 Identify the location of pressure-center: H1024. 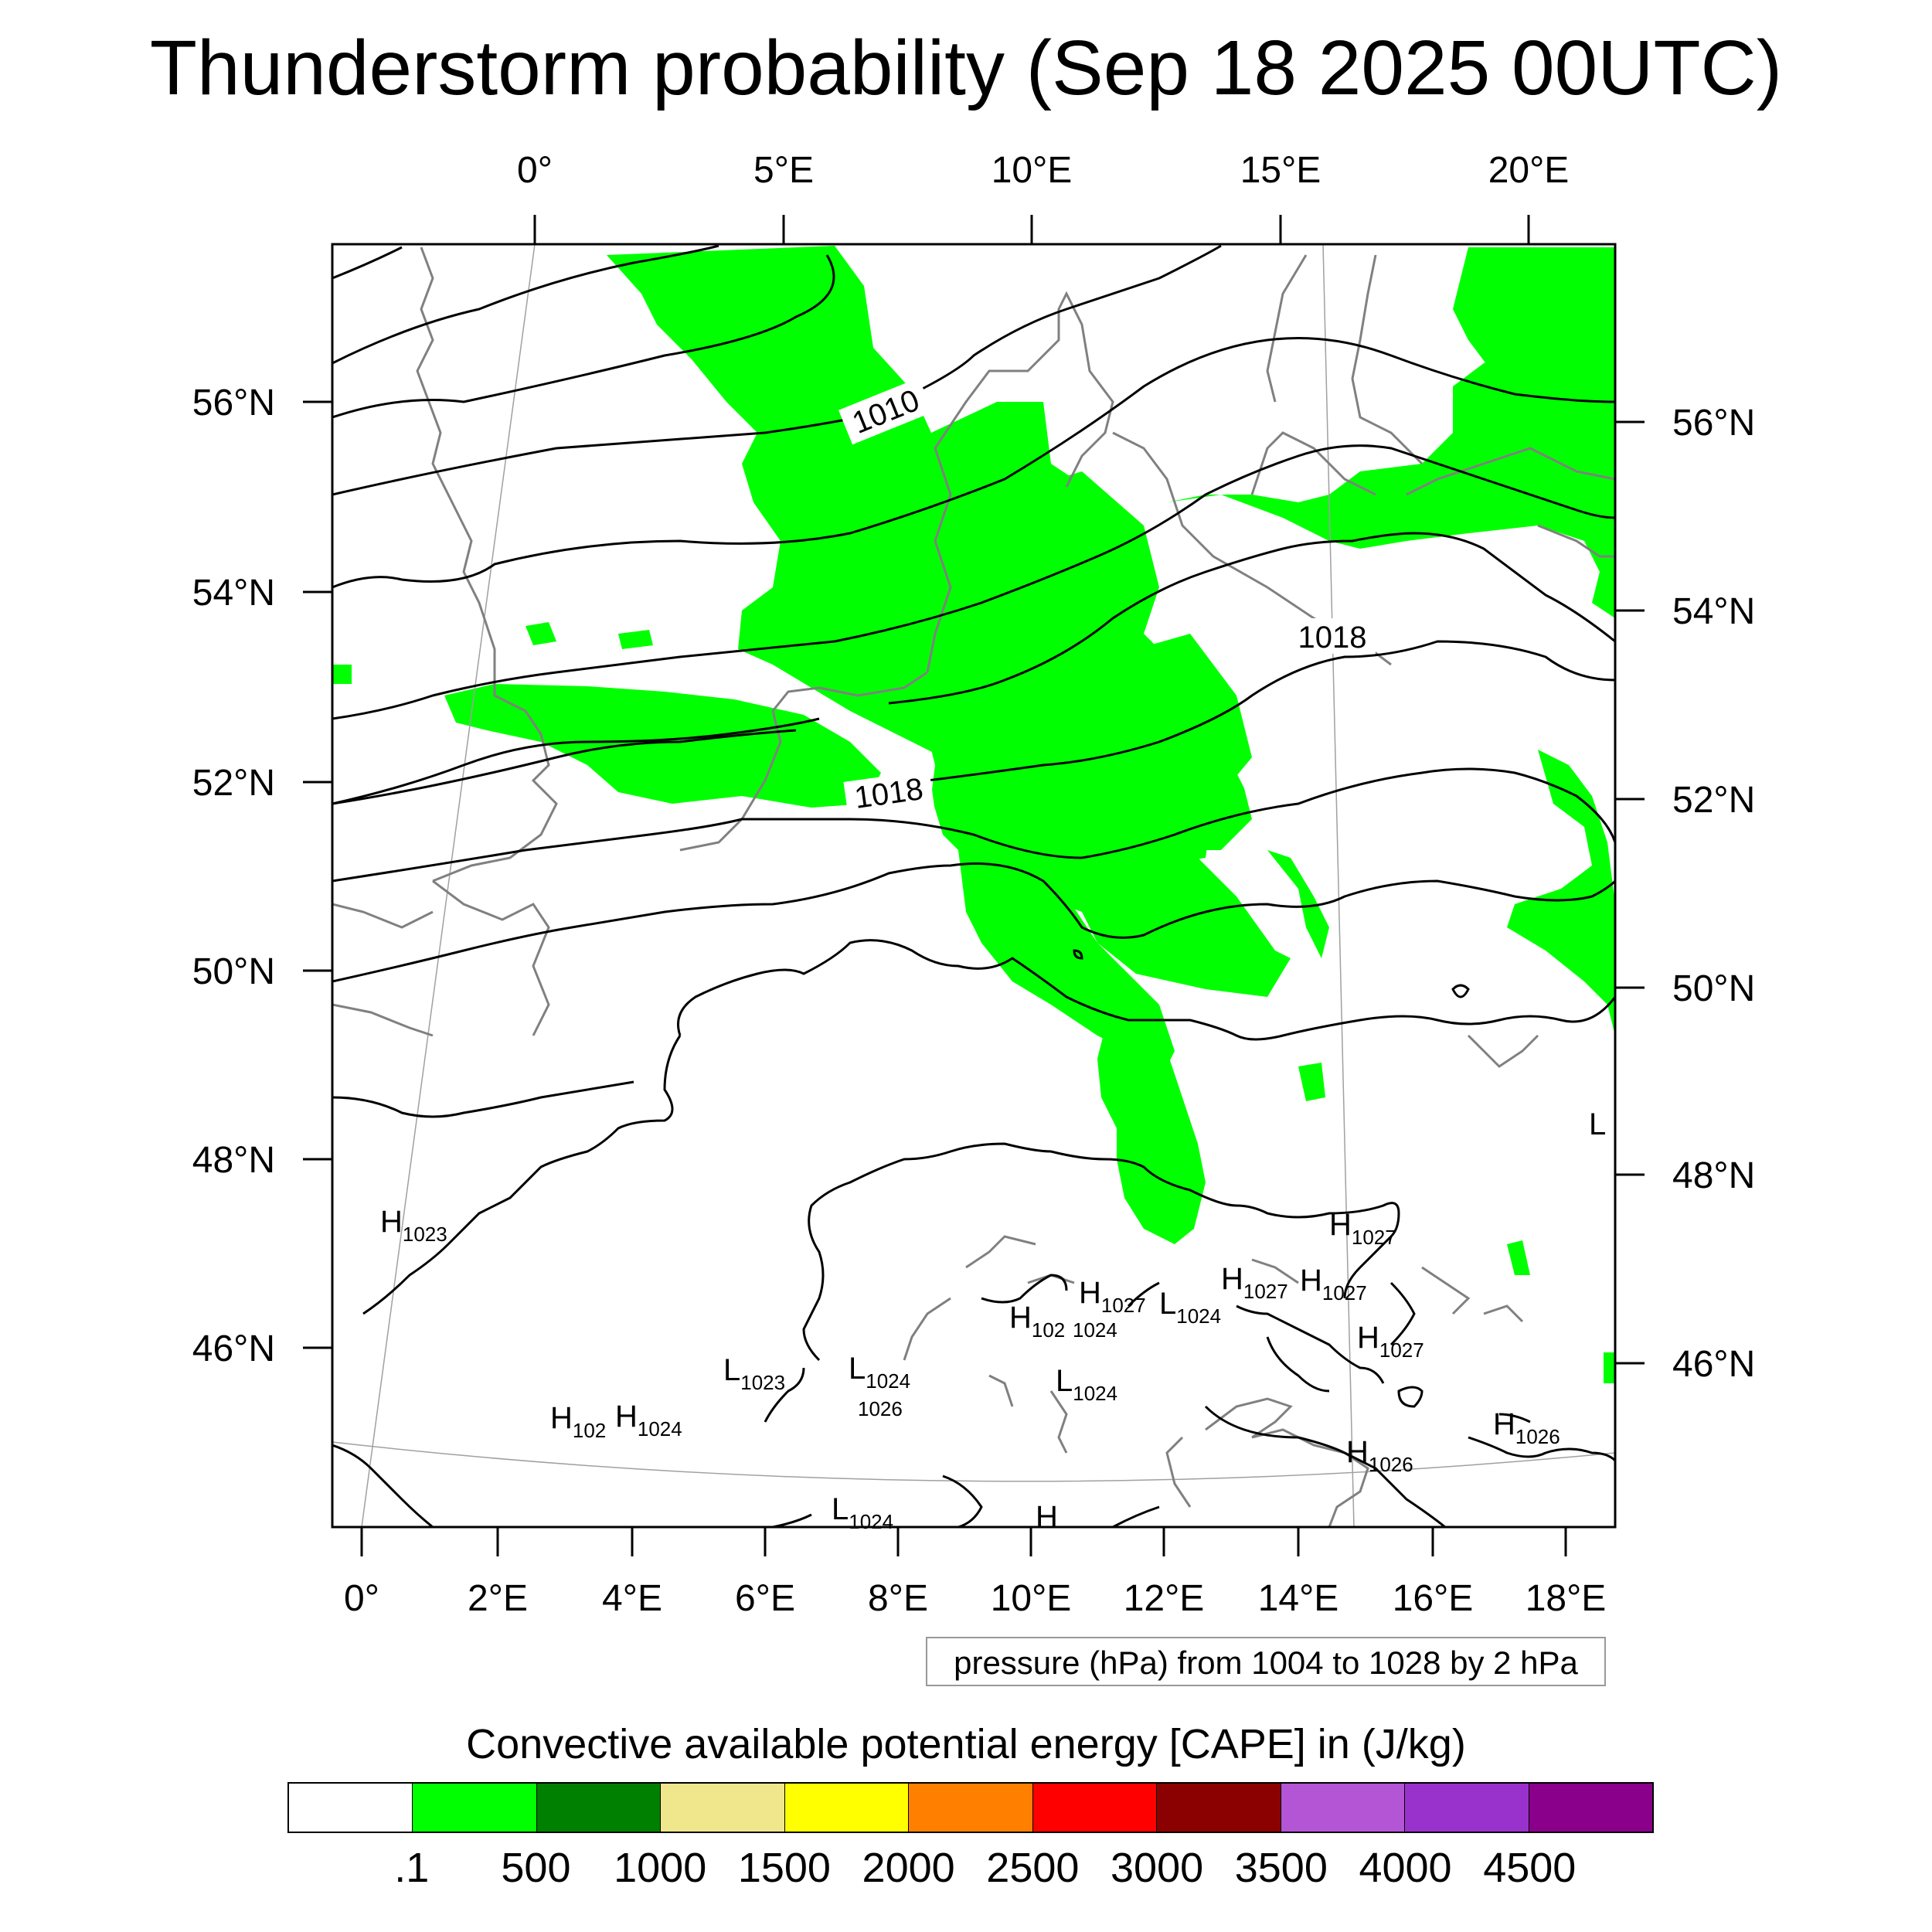
(649, 1420).